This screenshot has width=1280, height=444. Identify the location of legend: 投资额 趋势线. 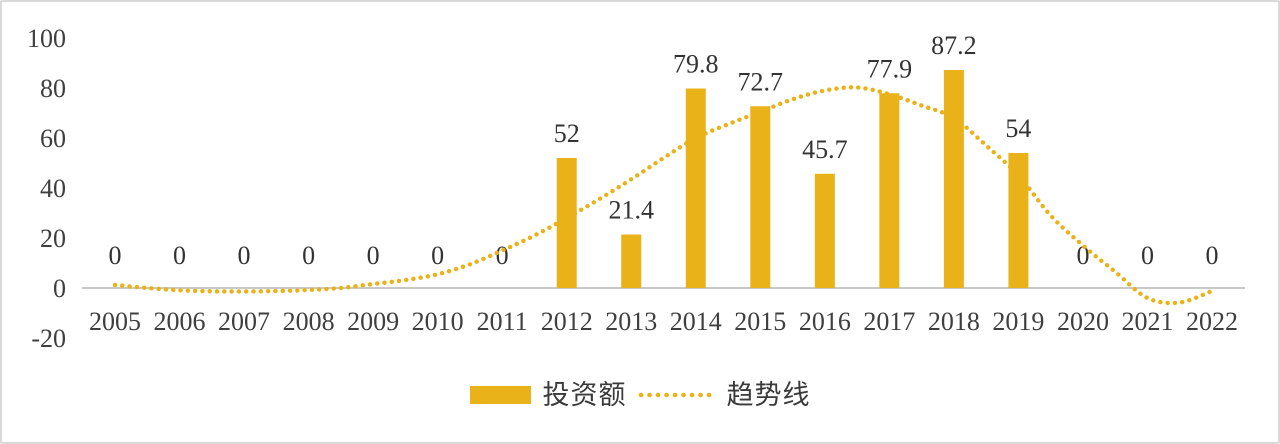
(640, 395).